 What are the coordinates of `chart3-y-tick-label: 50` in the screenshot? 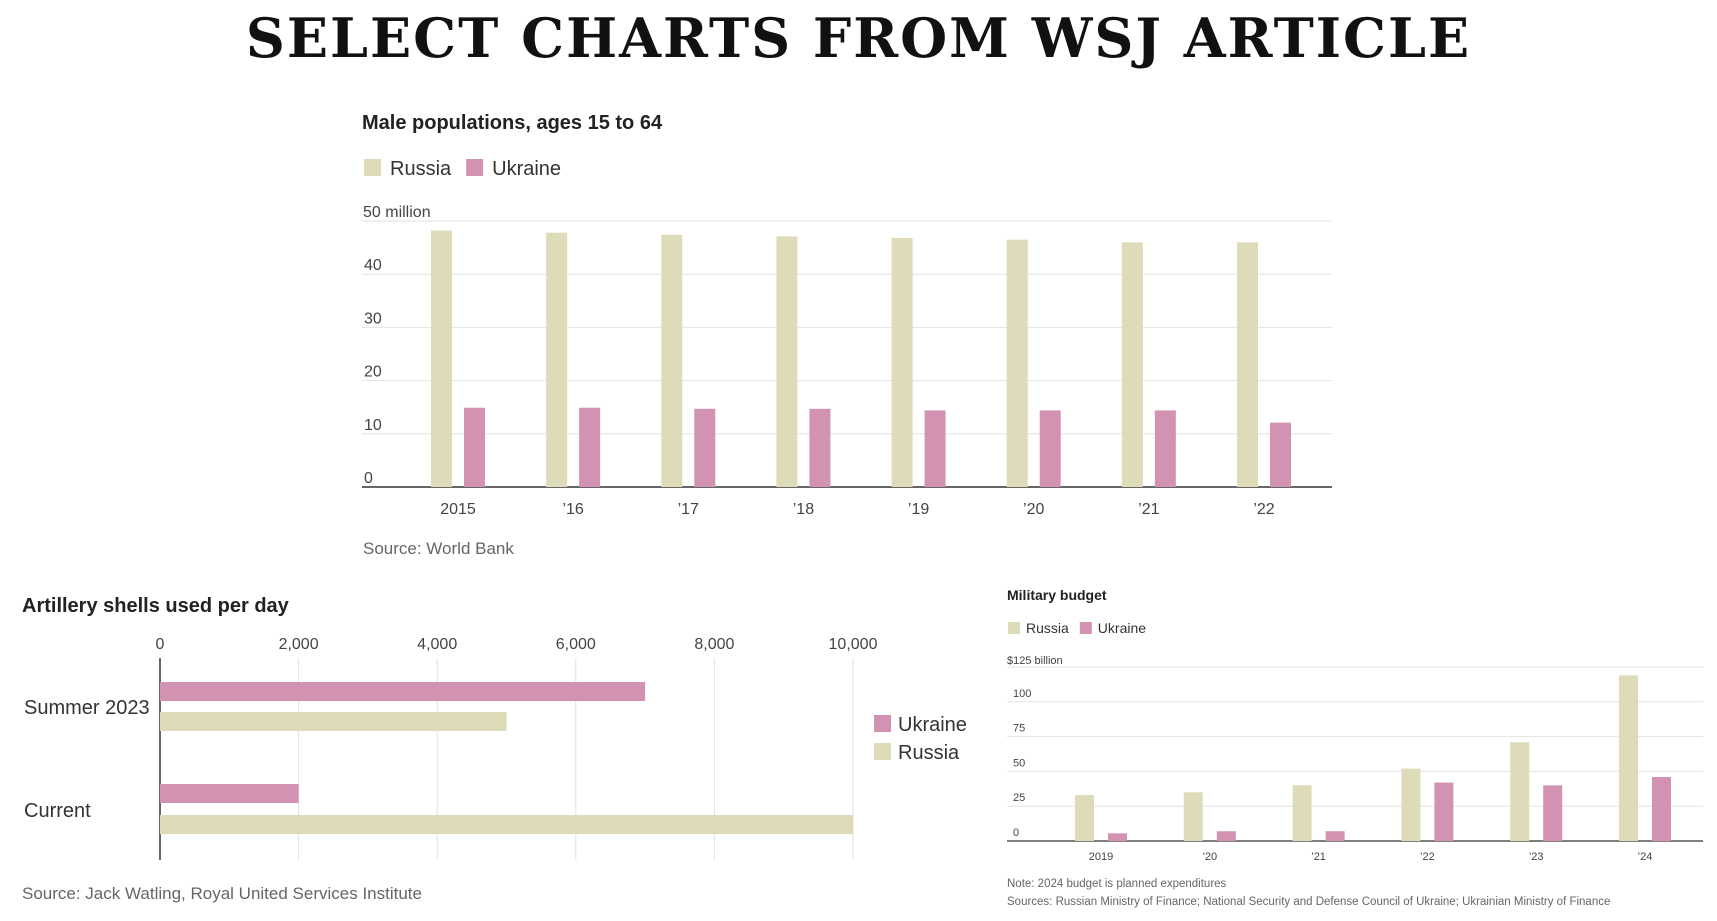 It's located at (1019, 763).